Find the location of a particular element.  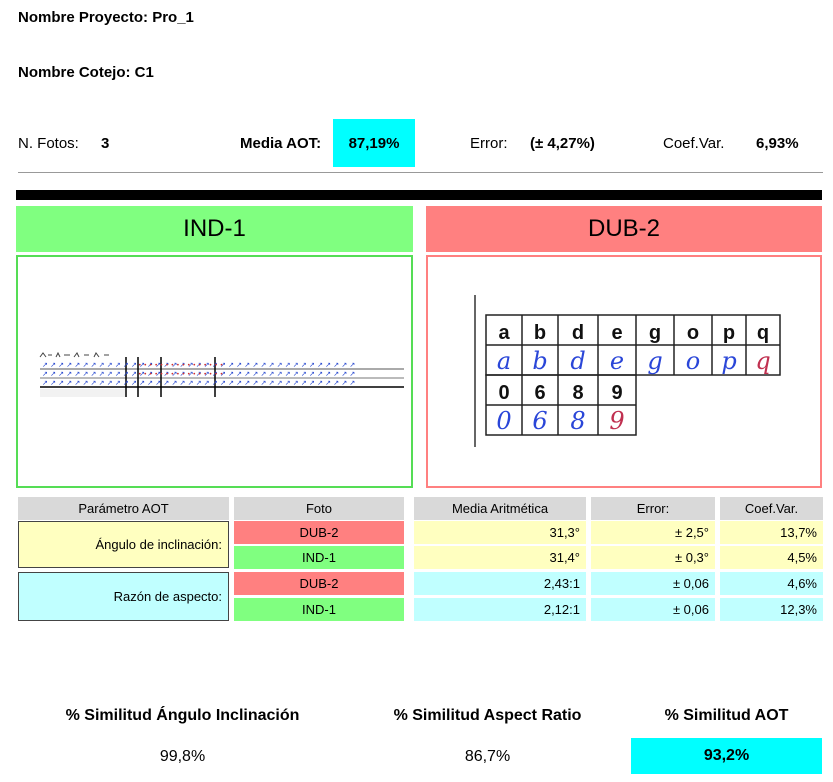

svg-text: e is located at coordinates (617, 361).